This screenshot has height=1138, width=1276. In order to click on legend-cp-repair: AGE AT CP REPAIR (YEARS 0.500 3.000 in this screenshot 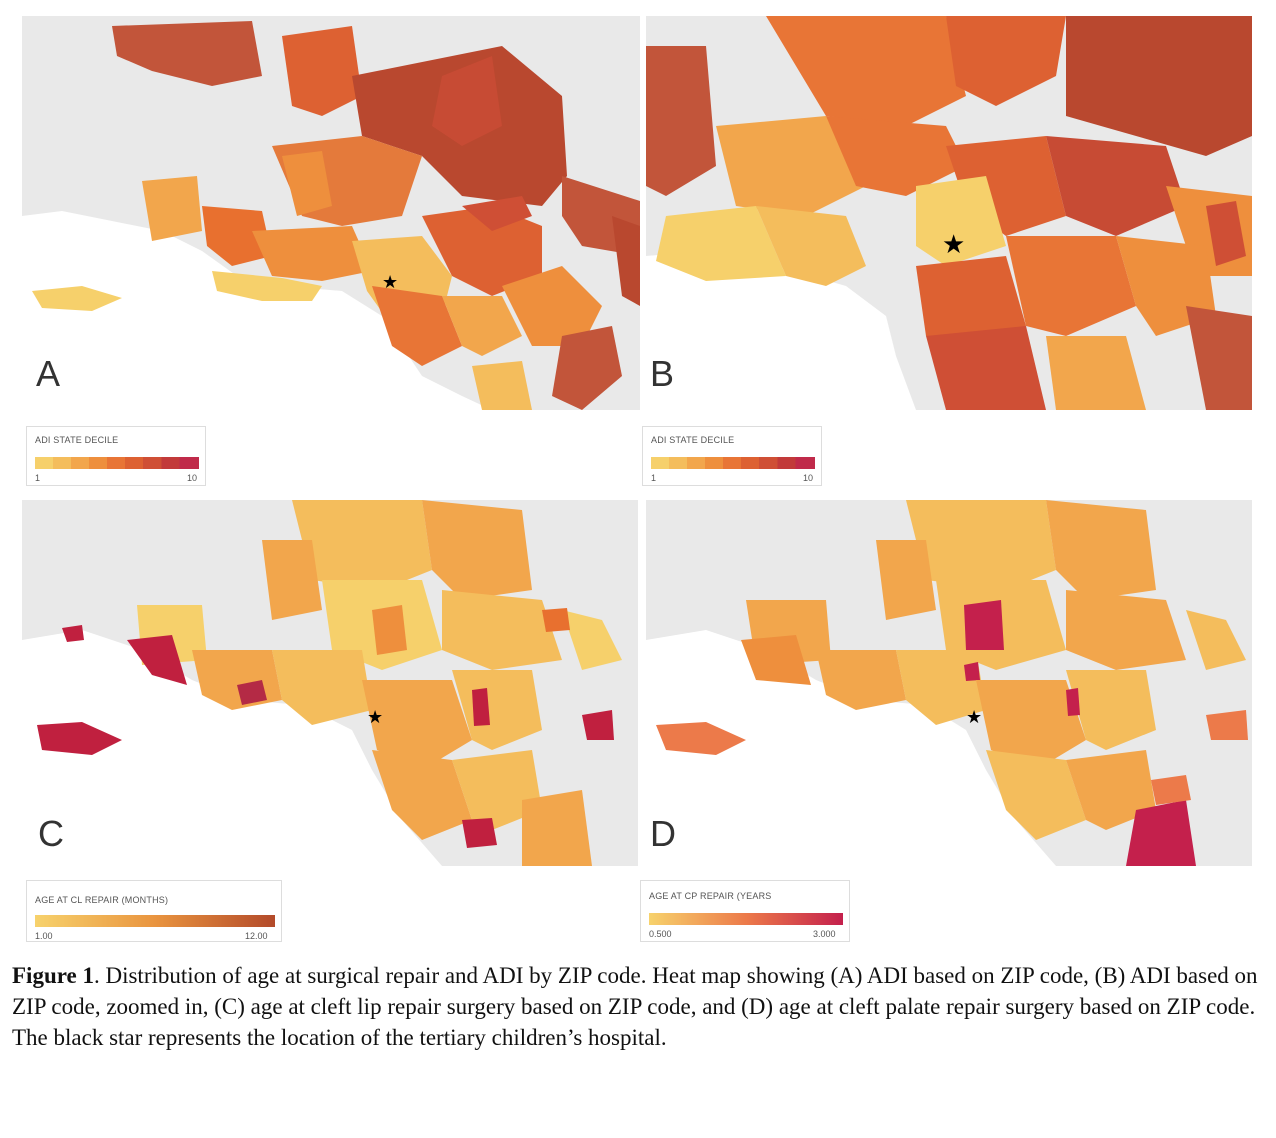, I will do `click(745, 911)`.